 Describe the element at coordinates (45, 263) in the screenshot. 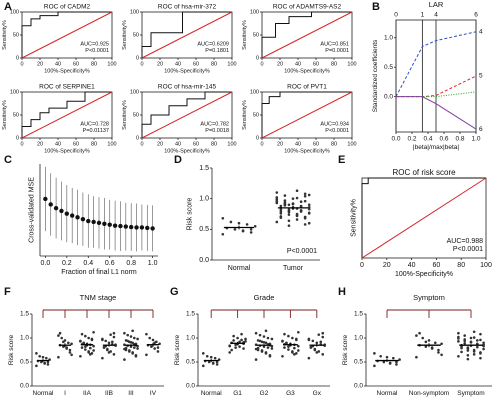

I see `x-tick-label: 0.0` at that location.